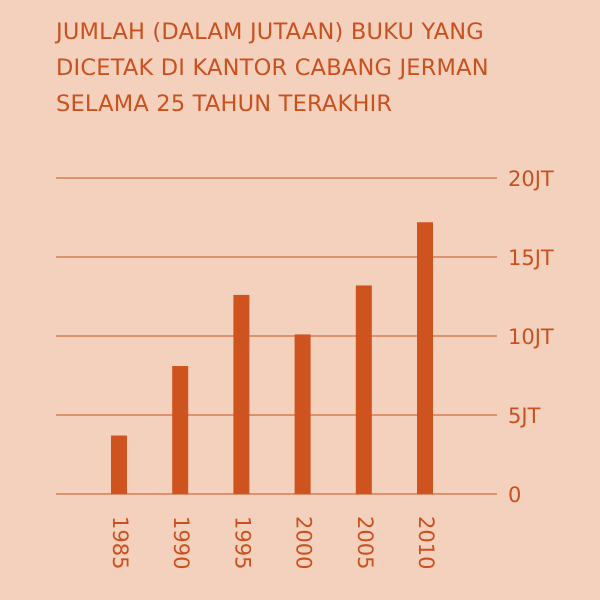  What do you see at coordinates (224, 104) in the screenshot?
I see `chart-title-line-3: SELAMA 25 TAHUN TERAKHIR` at bounding box center [224, 104].